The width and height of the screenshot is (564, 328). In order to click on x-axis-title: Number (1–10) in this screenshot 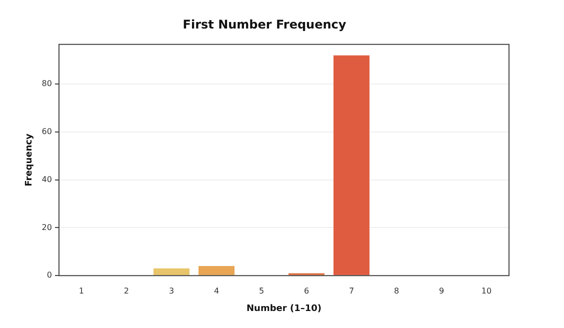, I will do `click(284, 309)`.